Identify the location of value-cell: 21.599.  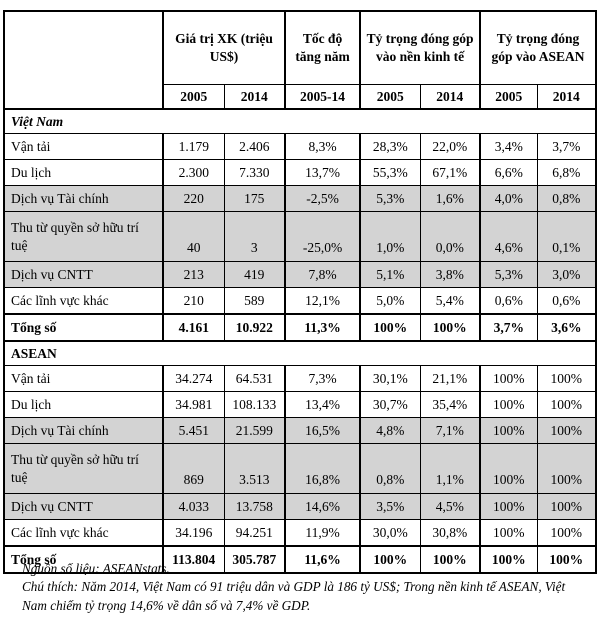
(254, 430).